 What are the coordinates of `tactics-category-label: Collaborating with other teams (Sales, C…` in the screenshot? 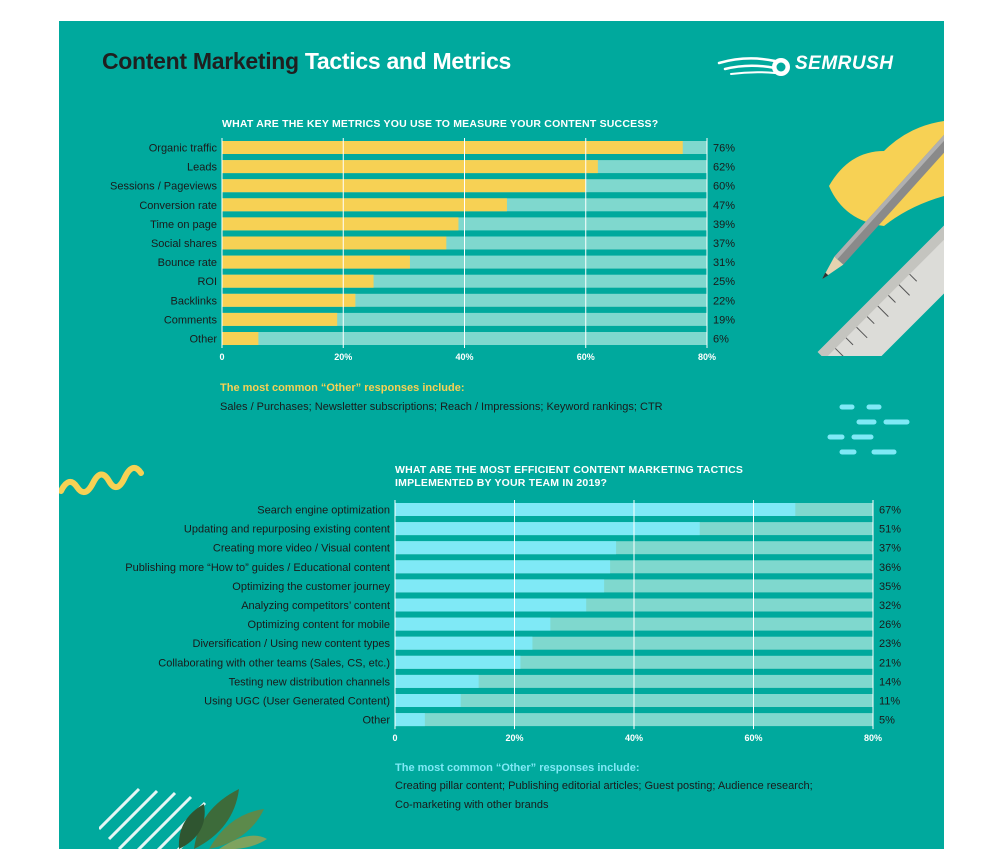 It's located at (274, 663).